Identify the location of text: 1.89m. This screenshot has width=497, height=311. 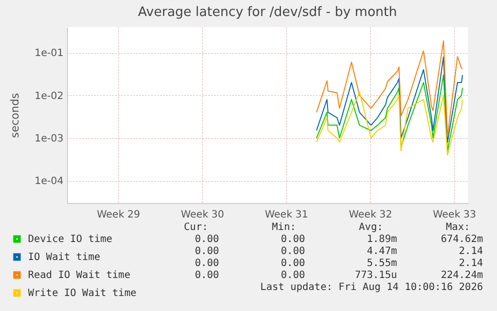
(381, 240).